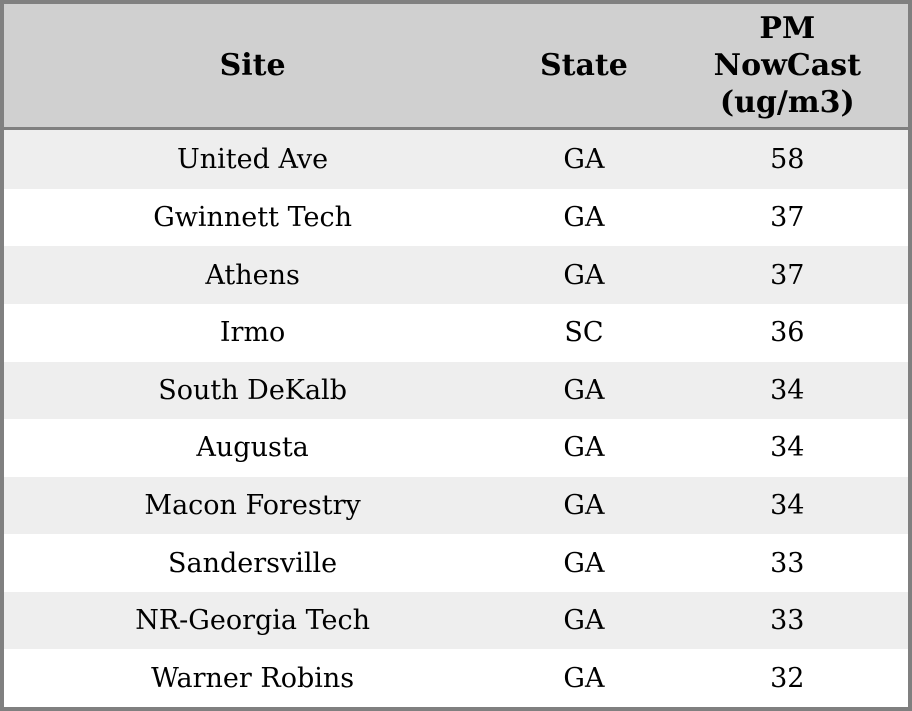 The image size is (912, 711). Describe the element at coordinates (787, 159) in the screenshot. I see `cell-pm-nowcast: 58` at that location.